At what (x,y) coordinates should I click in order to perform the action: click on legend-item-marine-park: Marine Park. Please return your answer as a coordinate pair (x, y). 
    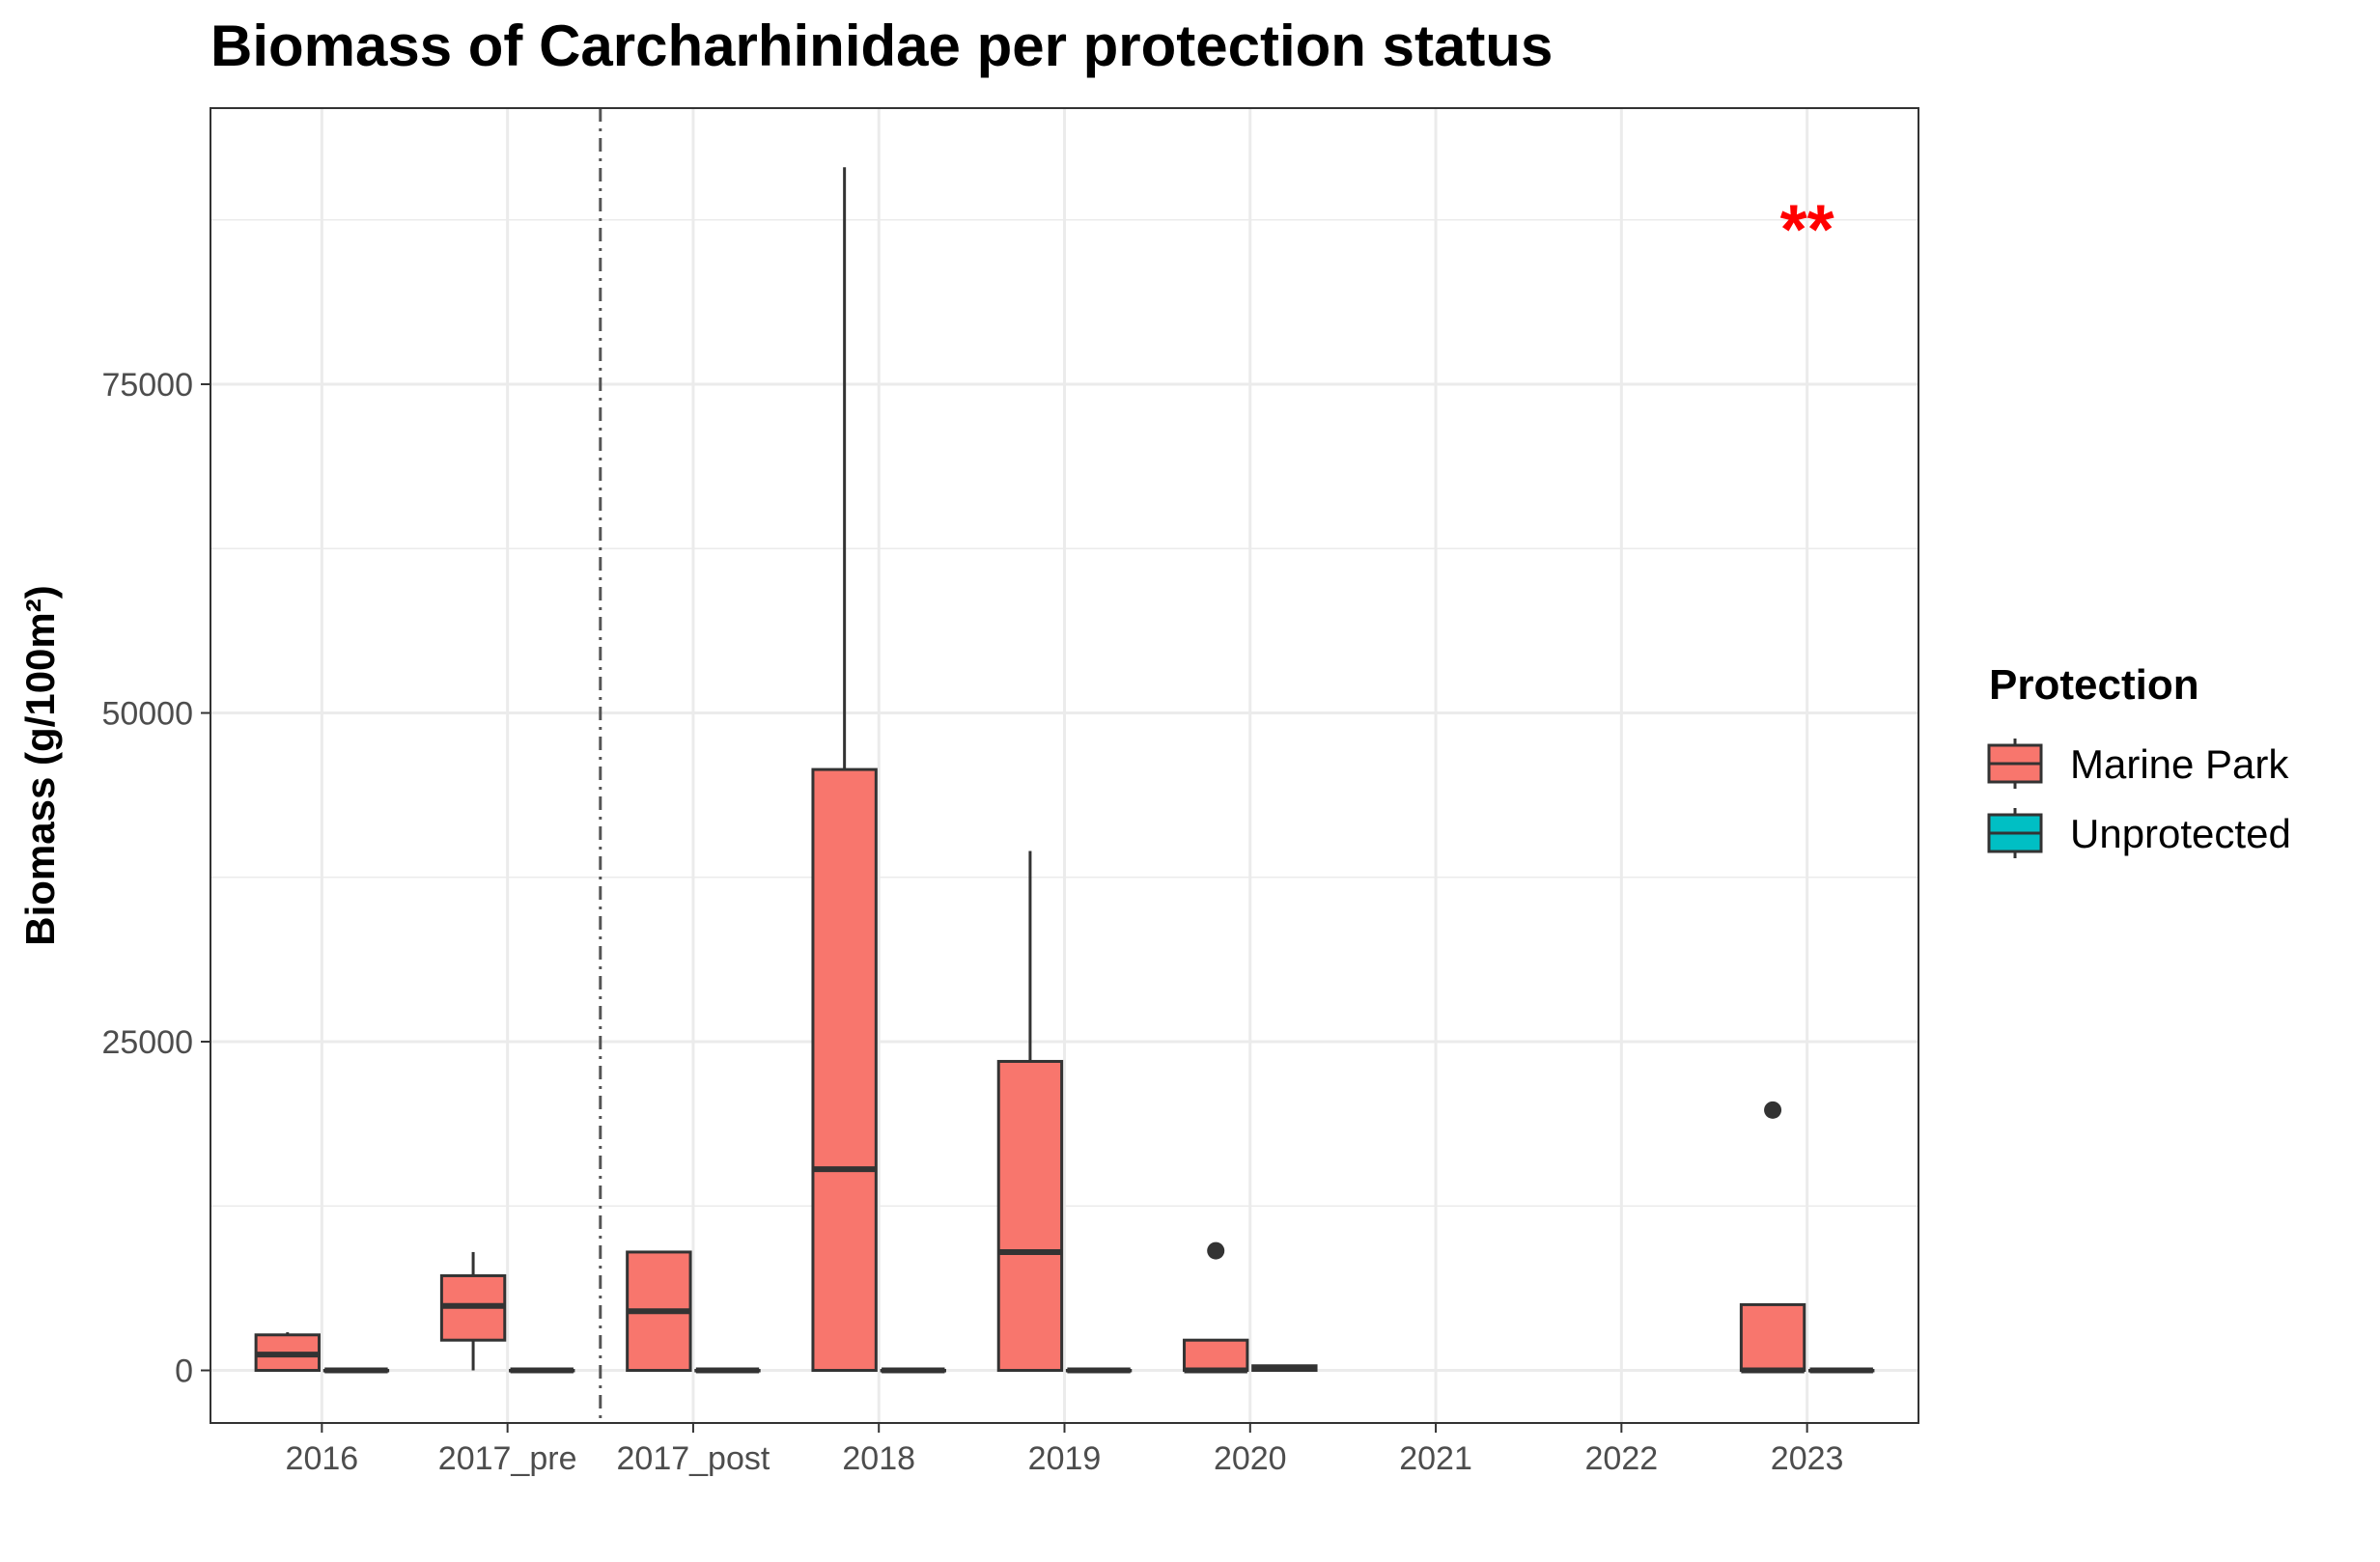
    Looking at the image, I should click on (2138, 764).